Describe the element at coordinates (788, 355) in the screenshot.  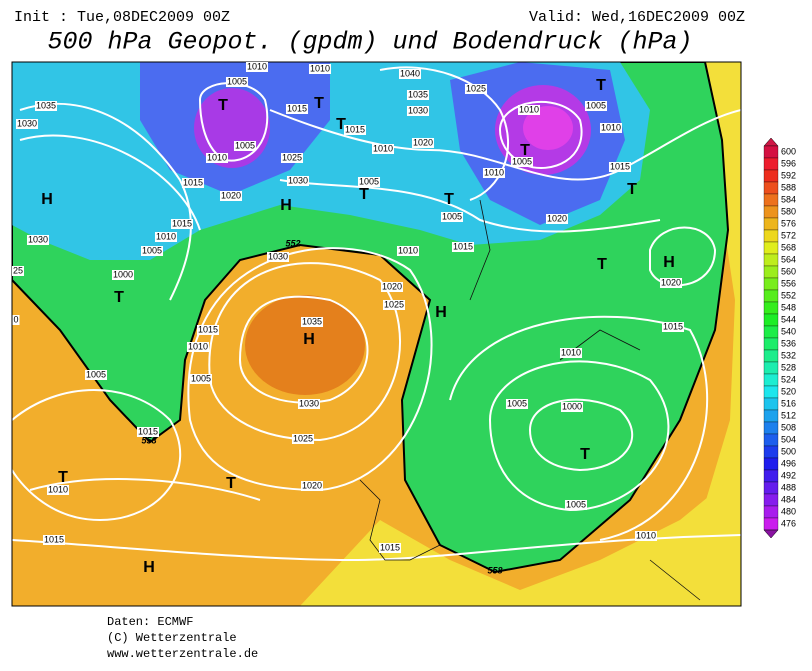
I see `colorbar-label: 532` at that location.